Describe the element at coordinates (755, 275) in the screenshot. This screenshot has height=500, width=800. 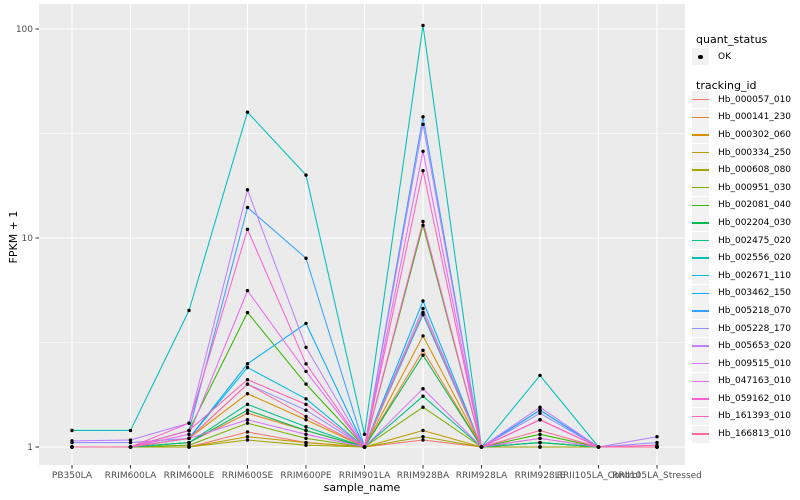
I see `legend-label: Hb_002671_110` at that location.